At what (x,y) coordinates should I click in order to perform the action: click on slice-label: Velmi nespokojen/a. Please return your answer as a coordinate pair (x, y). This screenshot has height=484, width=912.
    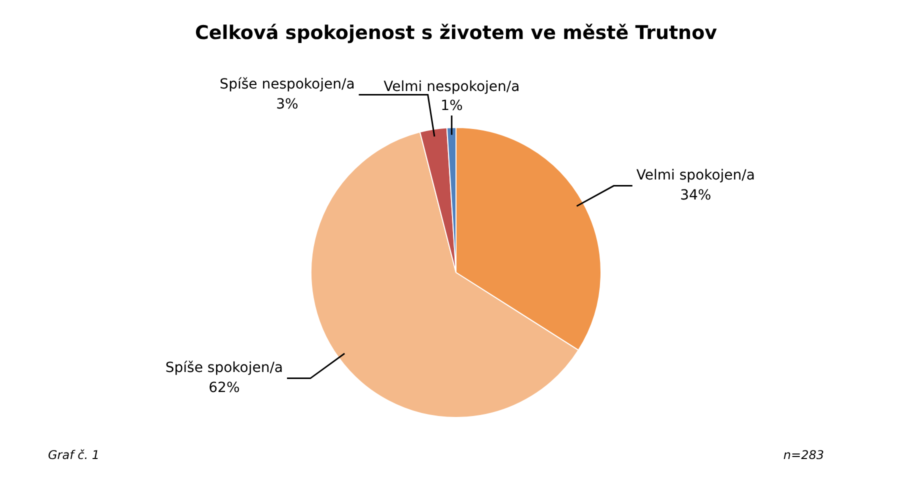
    Looking at the image, I should click on (452, 87).